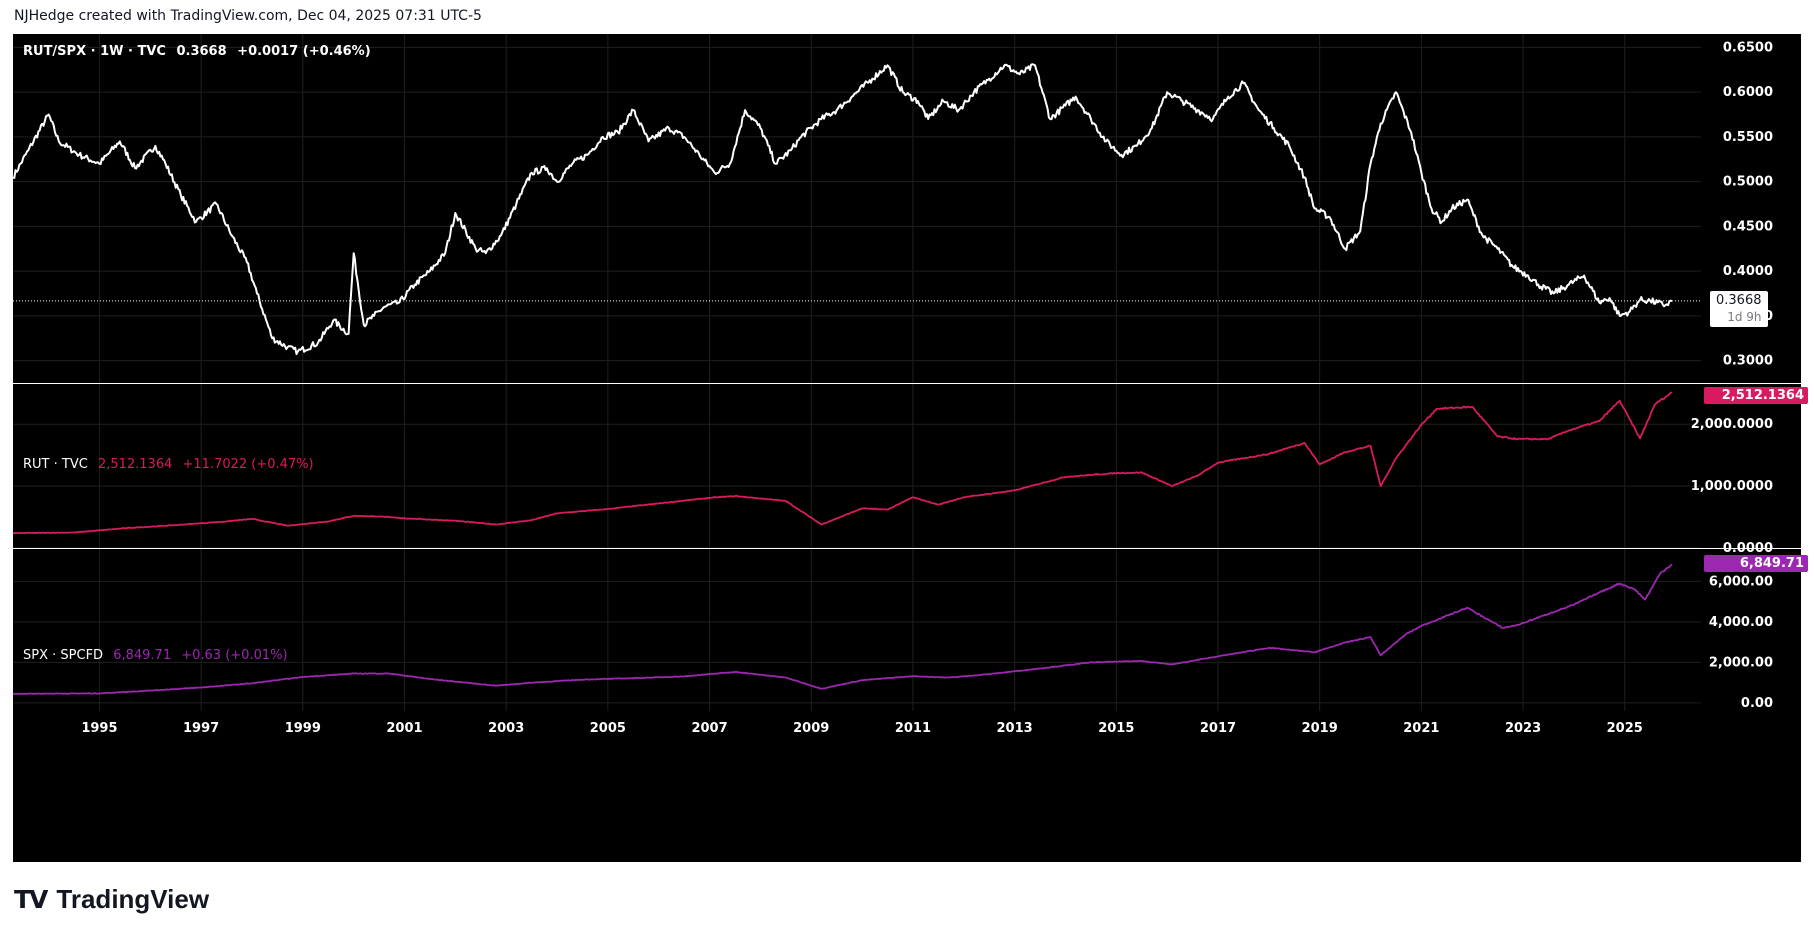 The width and height of the screenshot is (1814, 938). I want to click on x-tick-label: 2021, so click(1421, 728).